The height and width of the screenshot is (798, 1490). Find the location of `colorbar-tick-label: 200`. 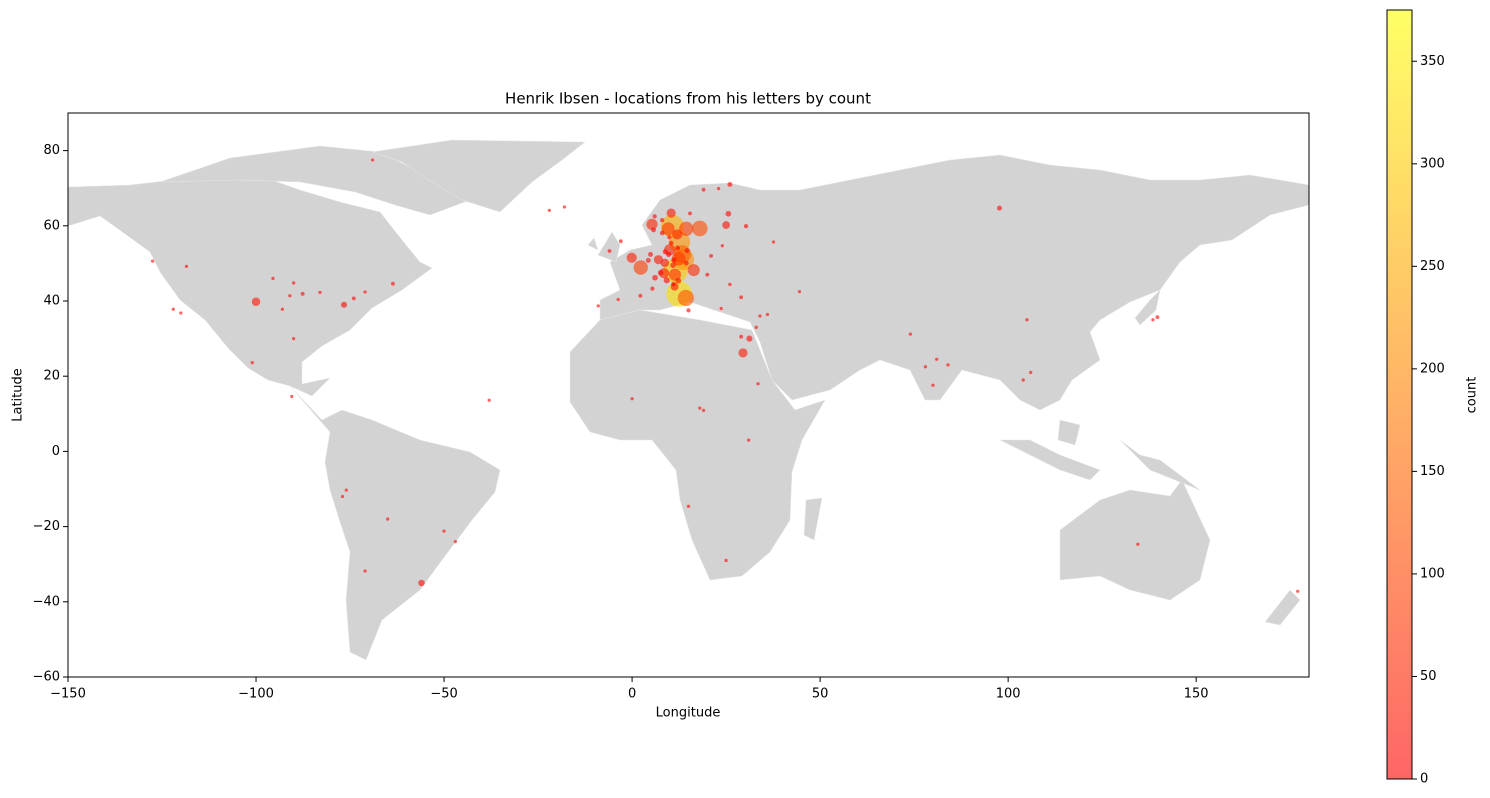

colorbar-tick-label: 200 is located at coordinates (1432, 368).